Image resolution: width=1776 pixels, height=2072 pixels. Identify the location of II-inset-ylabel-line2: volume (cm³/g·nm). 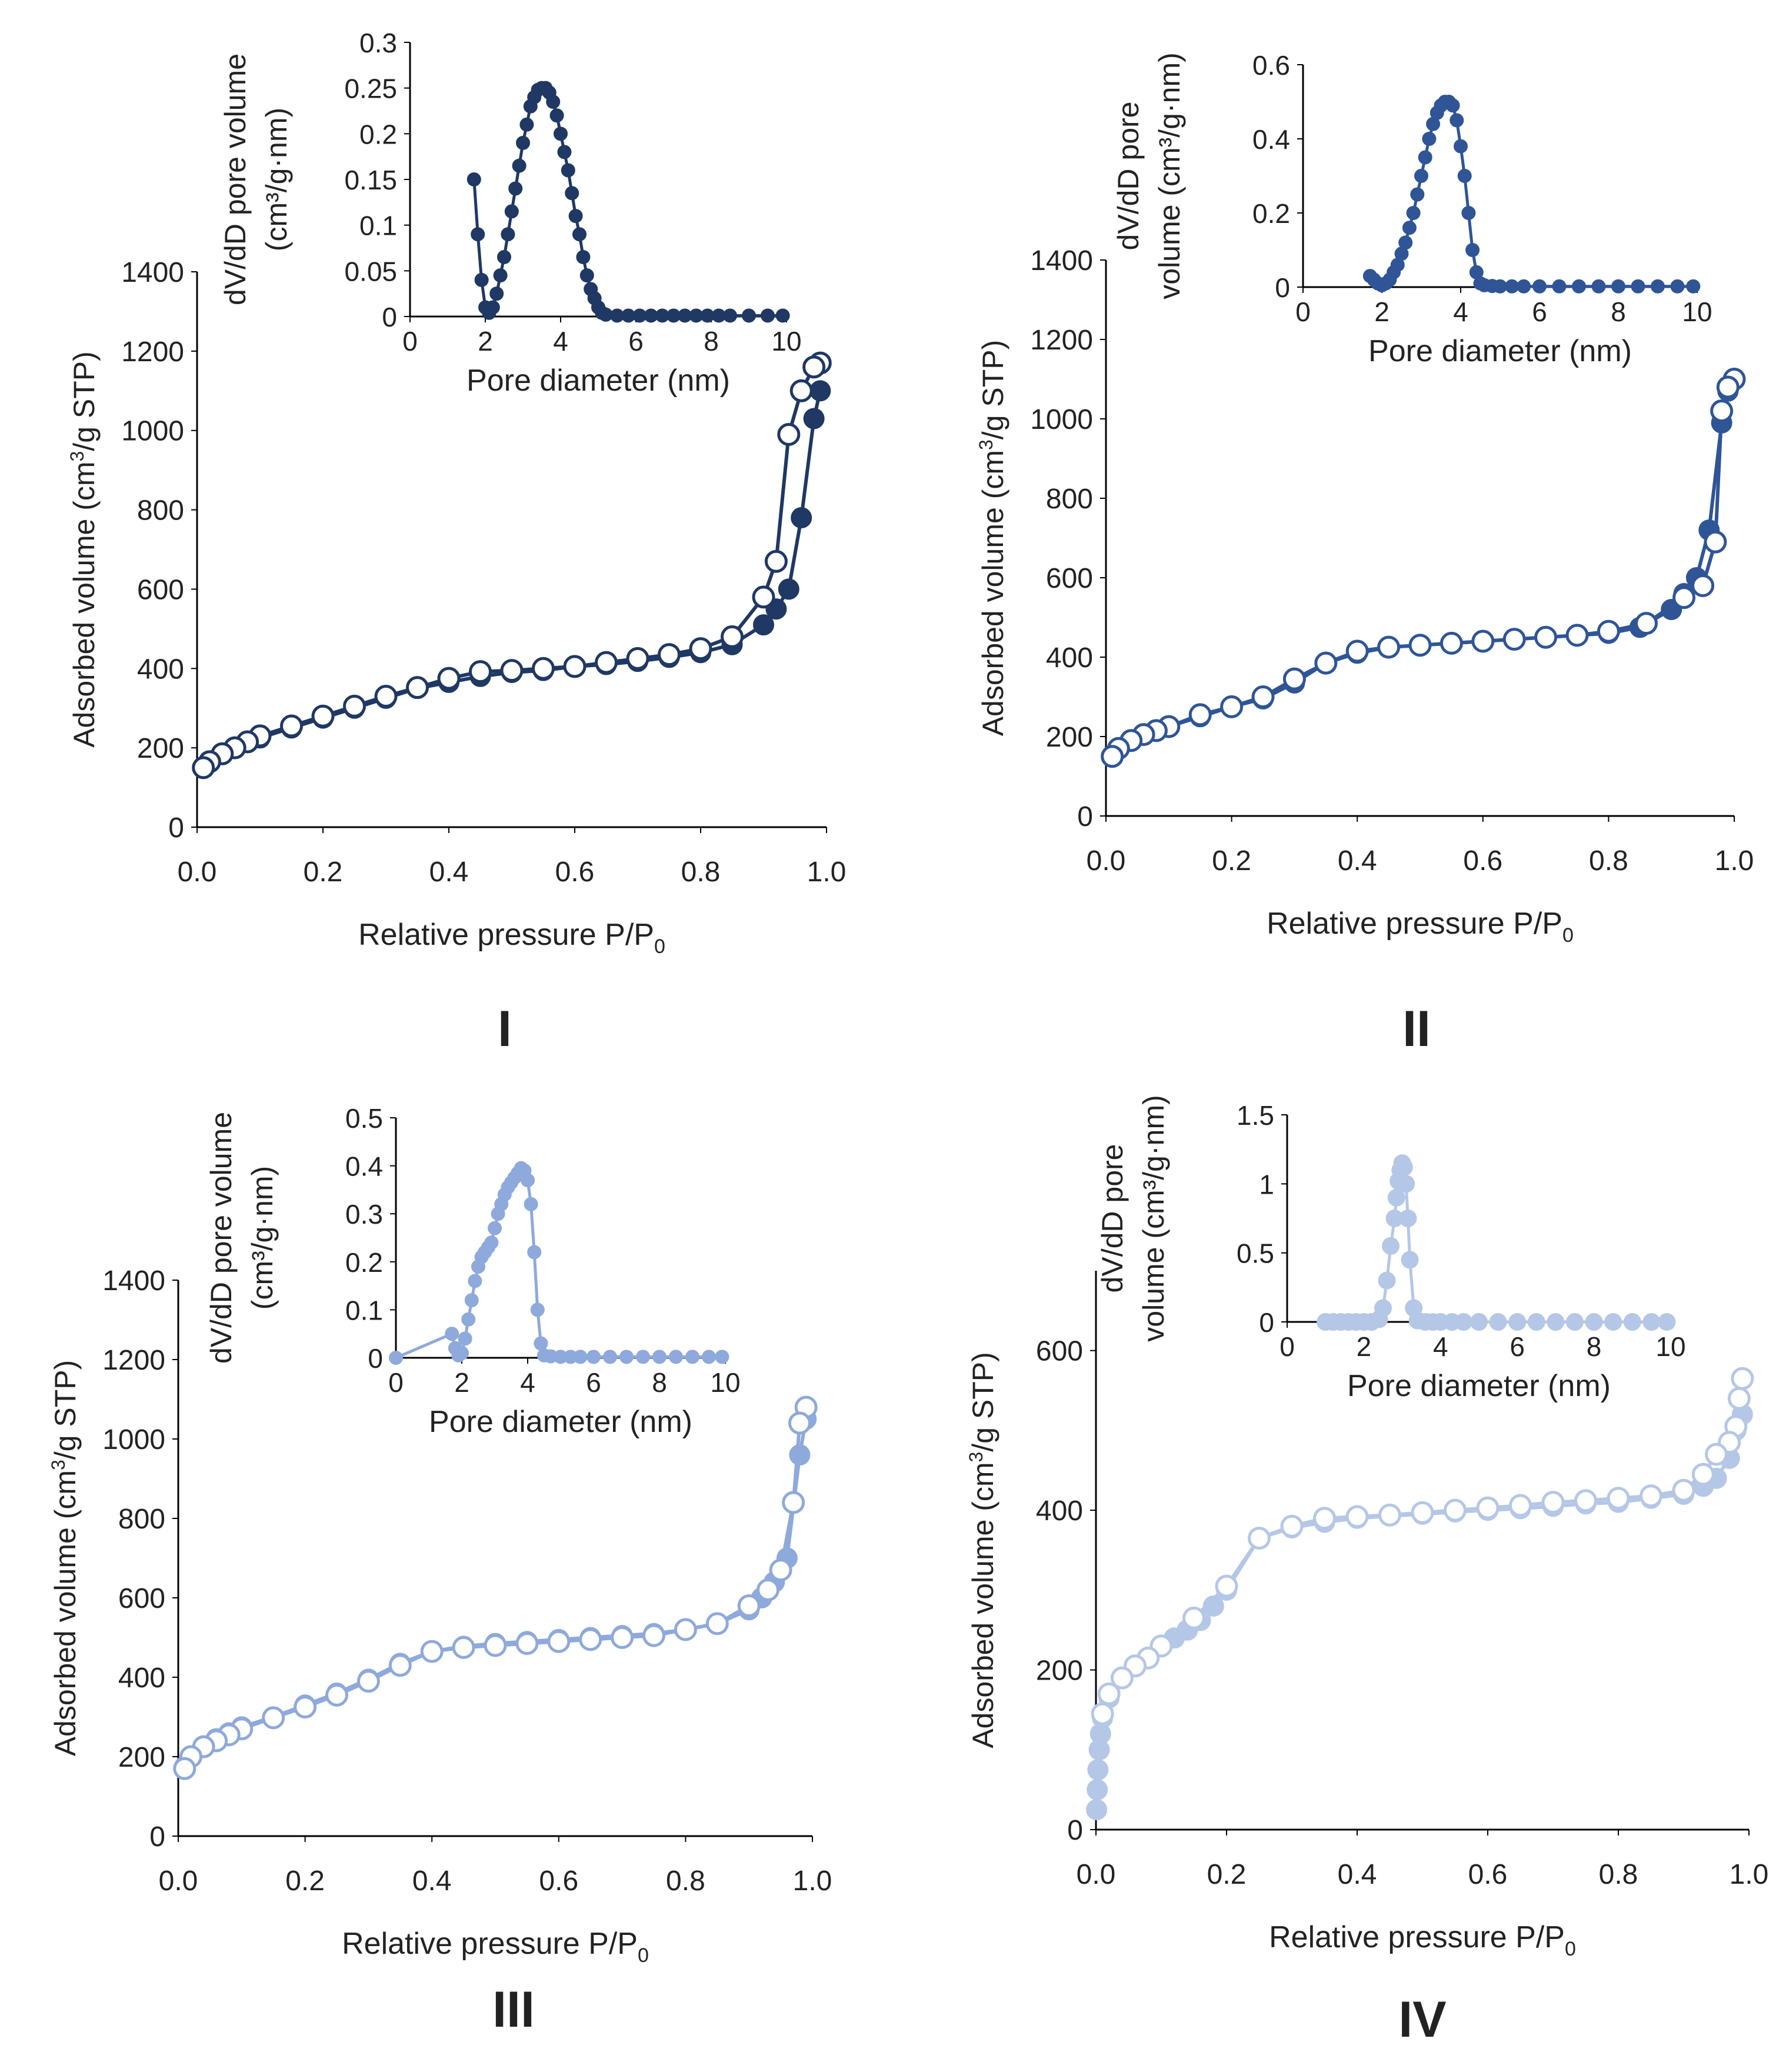
(1169, 175).